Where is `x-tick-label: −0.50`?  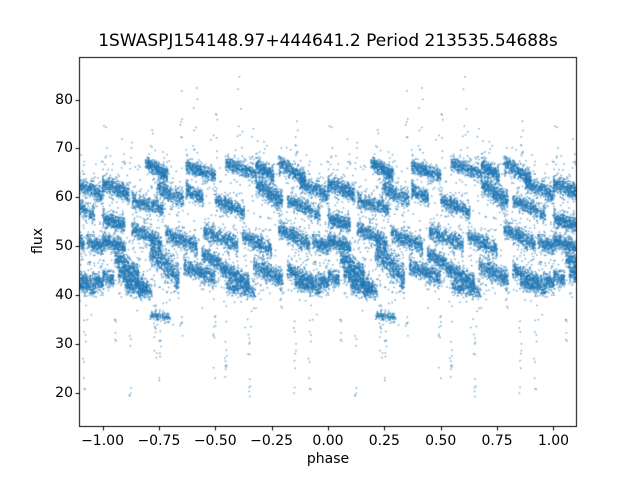
x-tick-label: −0.50 is located at coordinates (215, 441).